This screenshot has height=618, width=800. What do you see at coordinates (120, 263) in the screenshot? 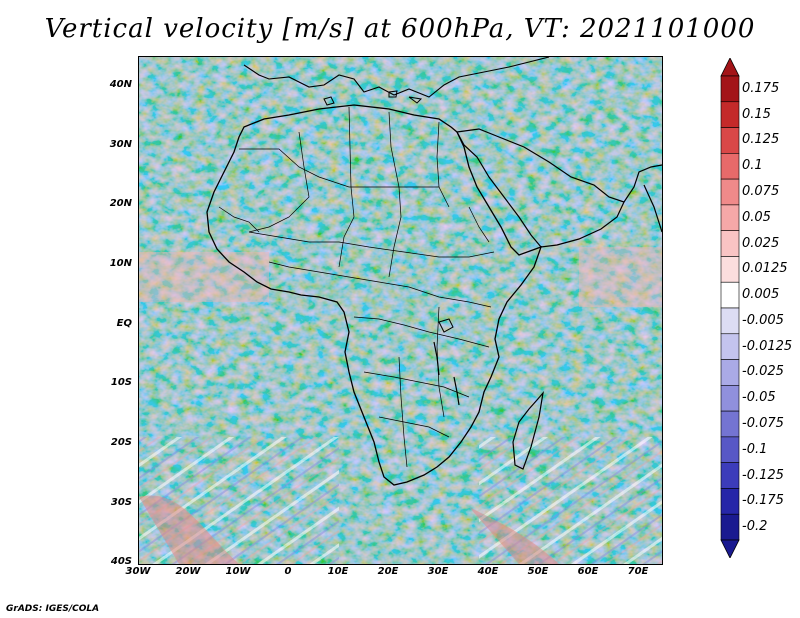
I see `lat-label-10n: 10N` at bounding box center [120, 263].